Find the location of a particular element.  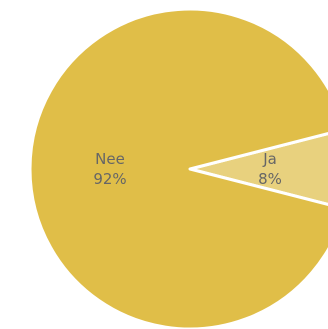

slice-label-ja: Ja is located at coordinates (269, 159).